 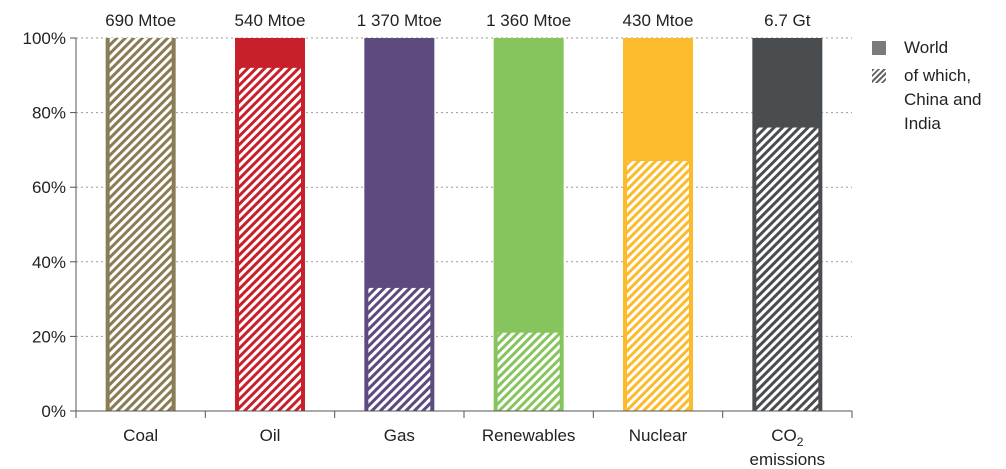 I want to click on x-tick-label-gas: Gas, so click(x=399, y=435).